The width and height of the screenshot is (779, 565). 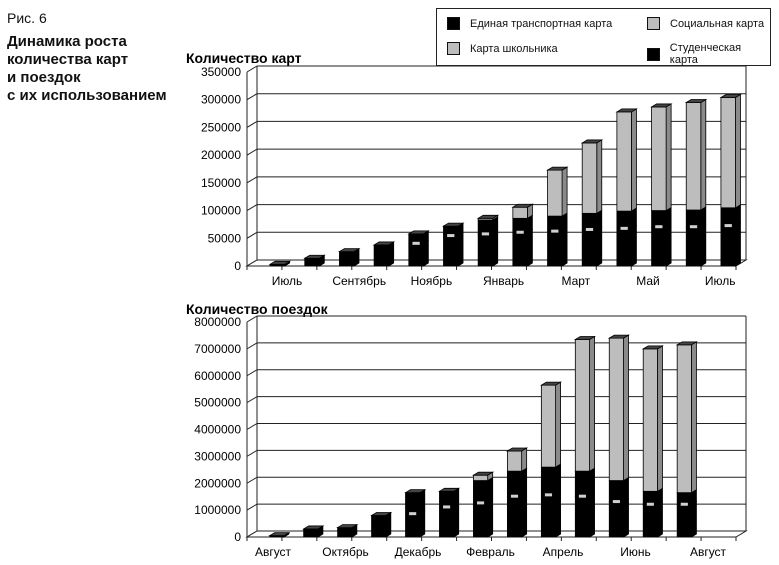 What do you see at coordinates (44, 77) in the screenshot?
I see `figure-title-line: и поездок` at bounding box center [44, 77].